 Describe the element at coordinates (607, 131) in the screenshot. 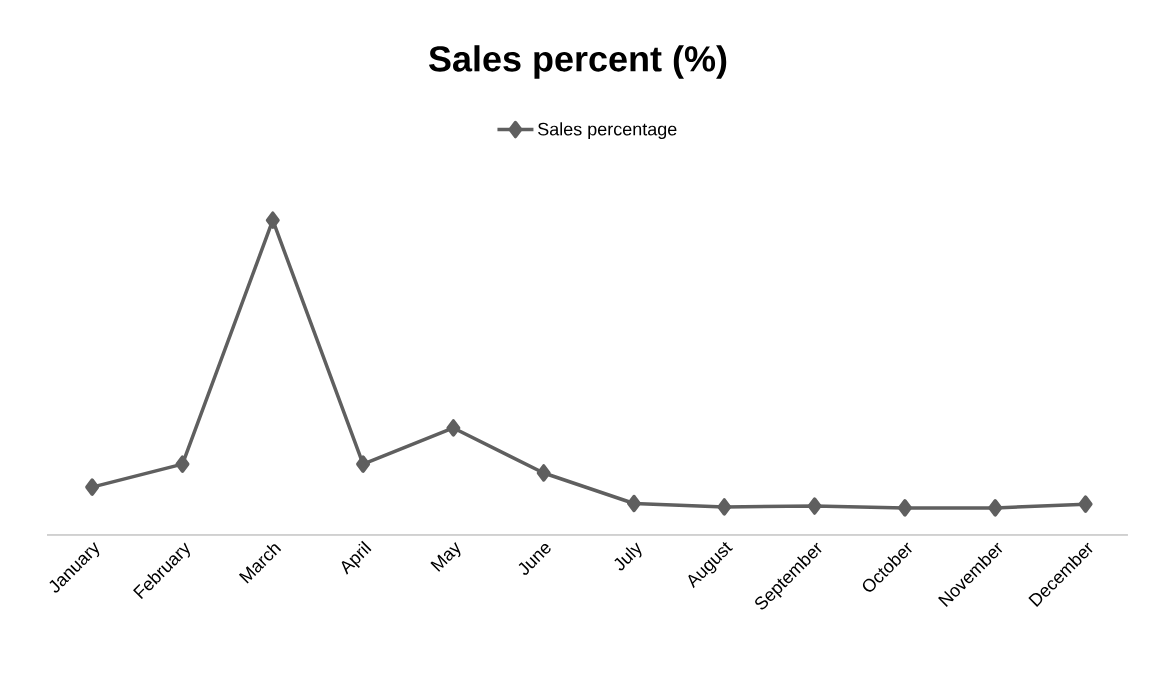

I see `legend-label: Sales percentage` at that location.